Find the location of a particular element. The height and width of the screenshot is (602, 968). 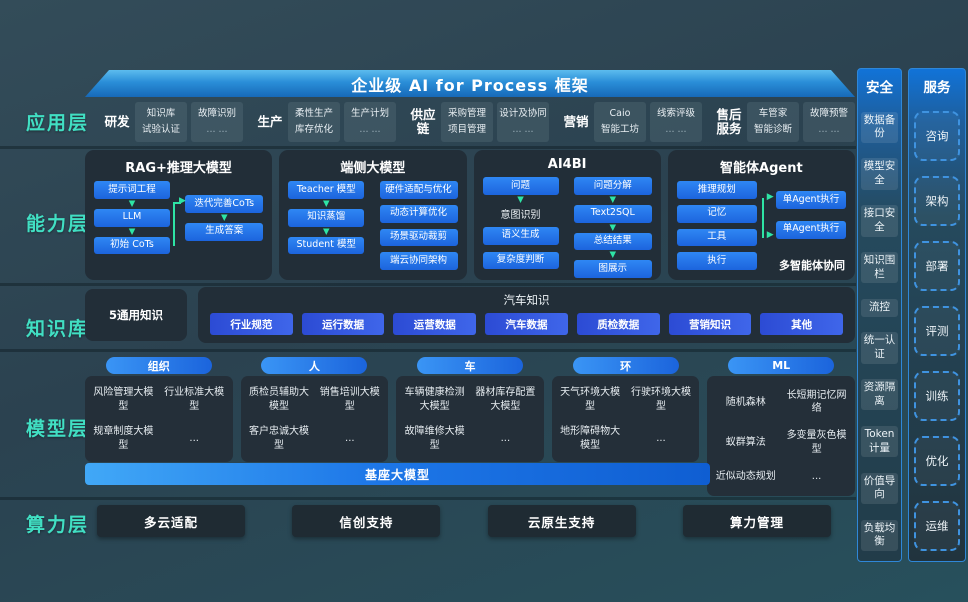

general-knowledge-box: 5通用知识 is located at coordinates (136, 315).